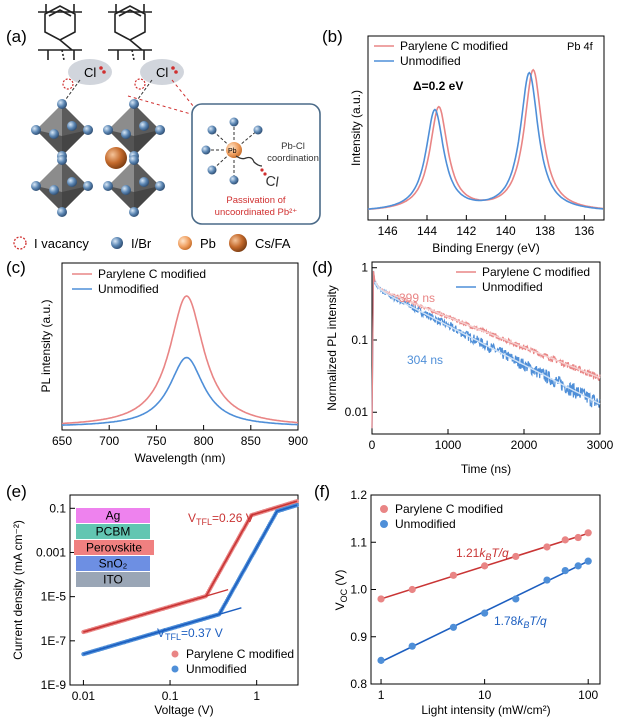 The height and width of the screenshot is (725, 620). I want to click on cl-label: Cl, so click(162, 72).